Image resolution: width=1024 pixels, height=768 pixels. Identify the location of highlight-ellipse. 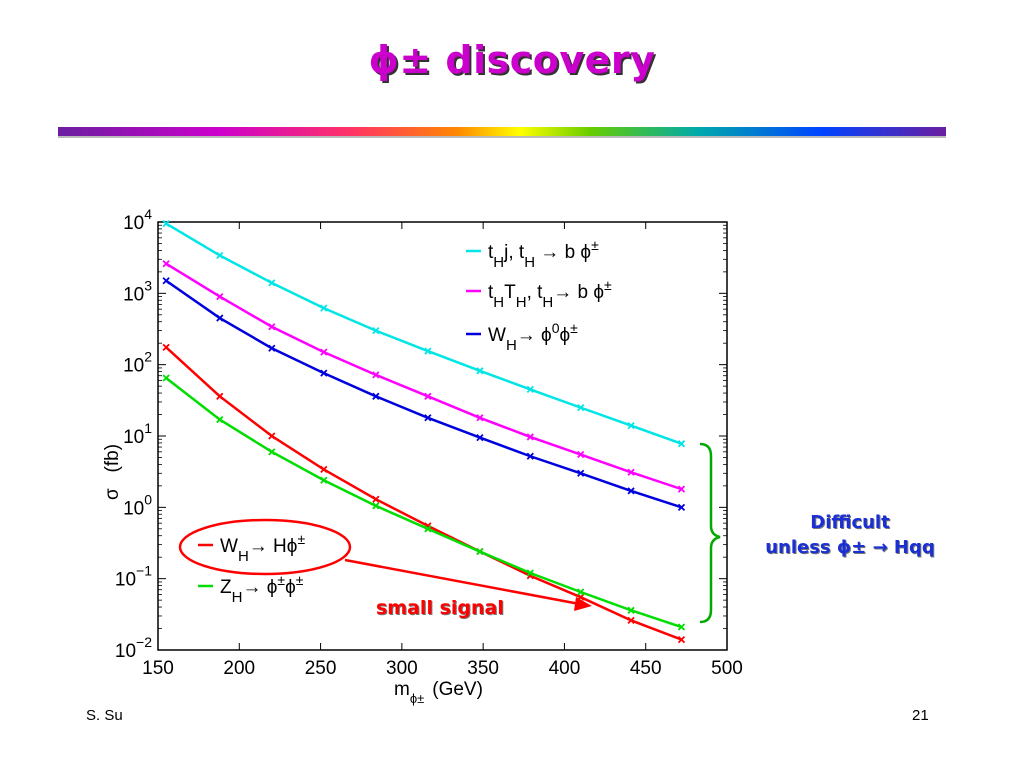
(265, 547).